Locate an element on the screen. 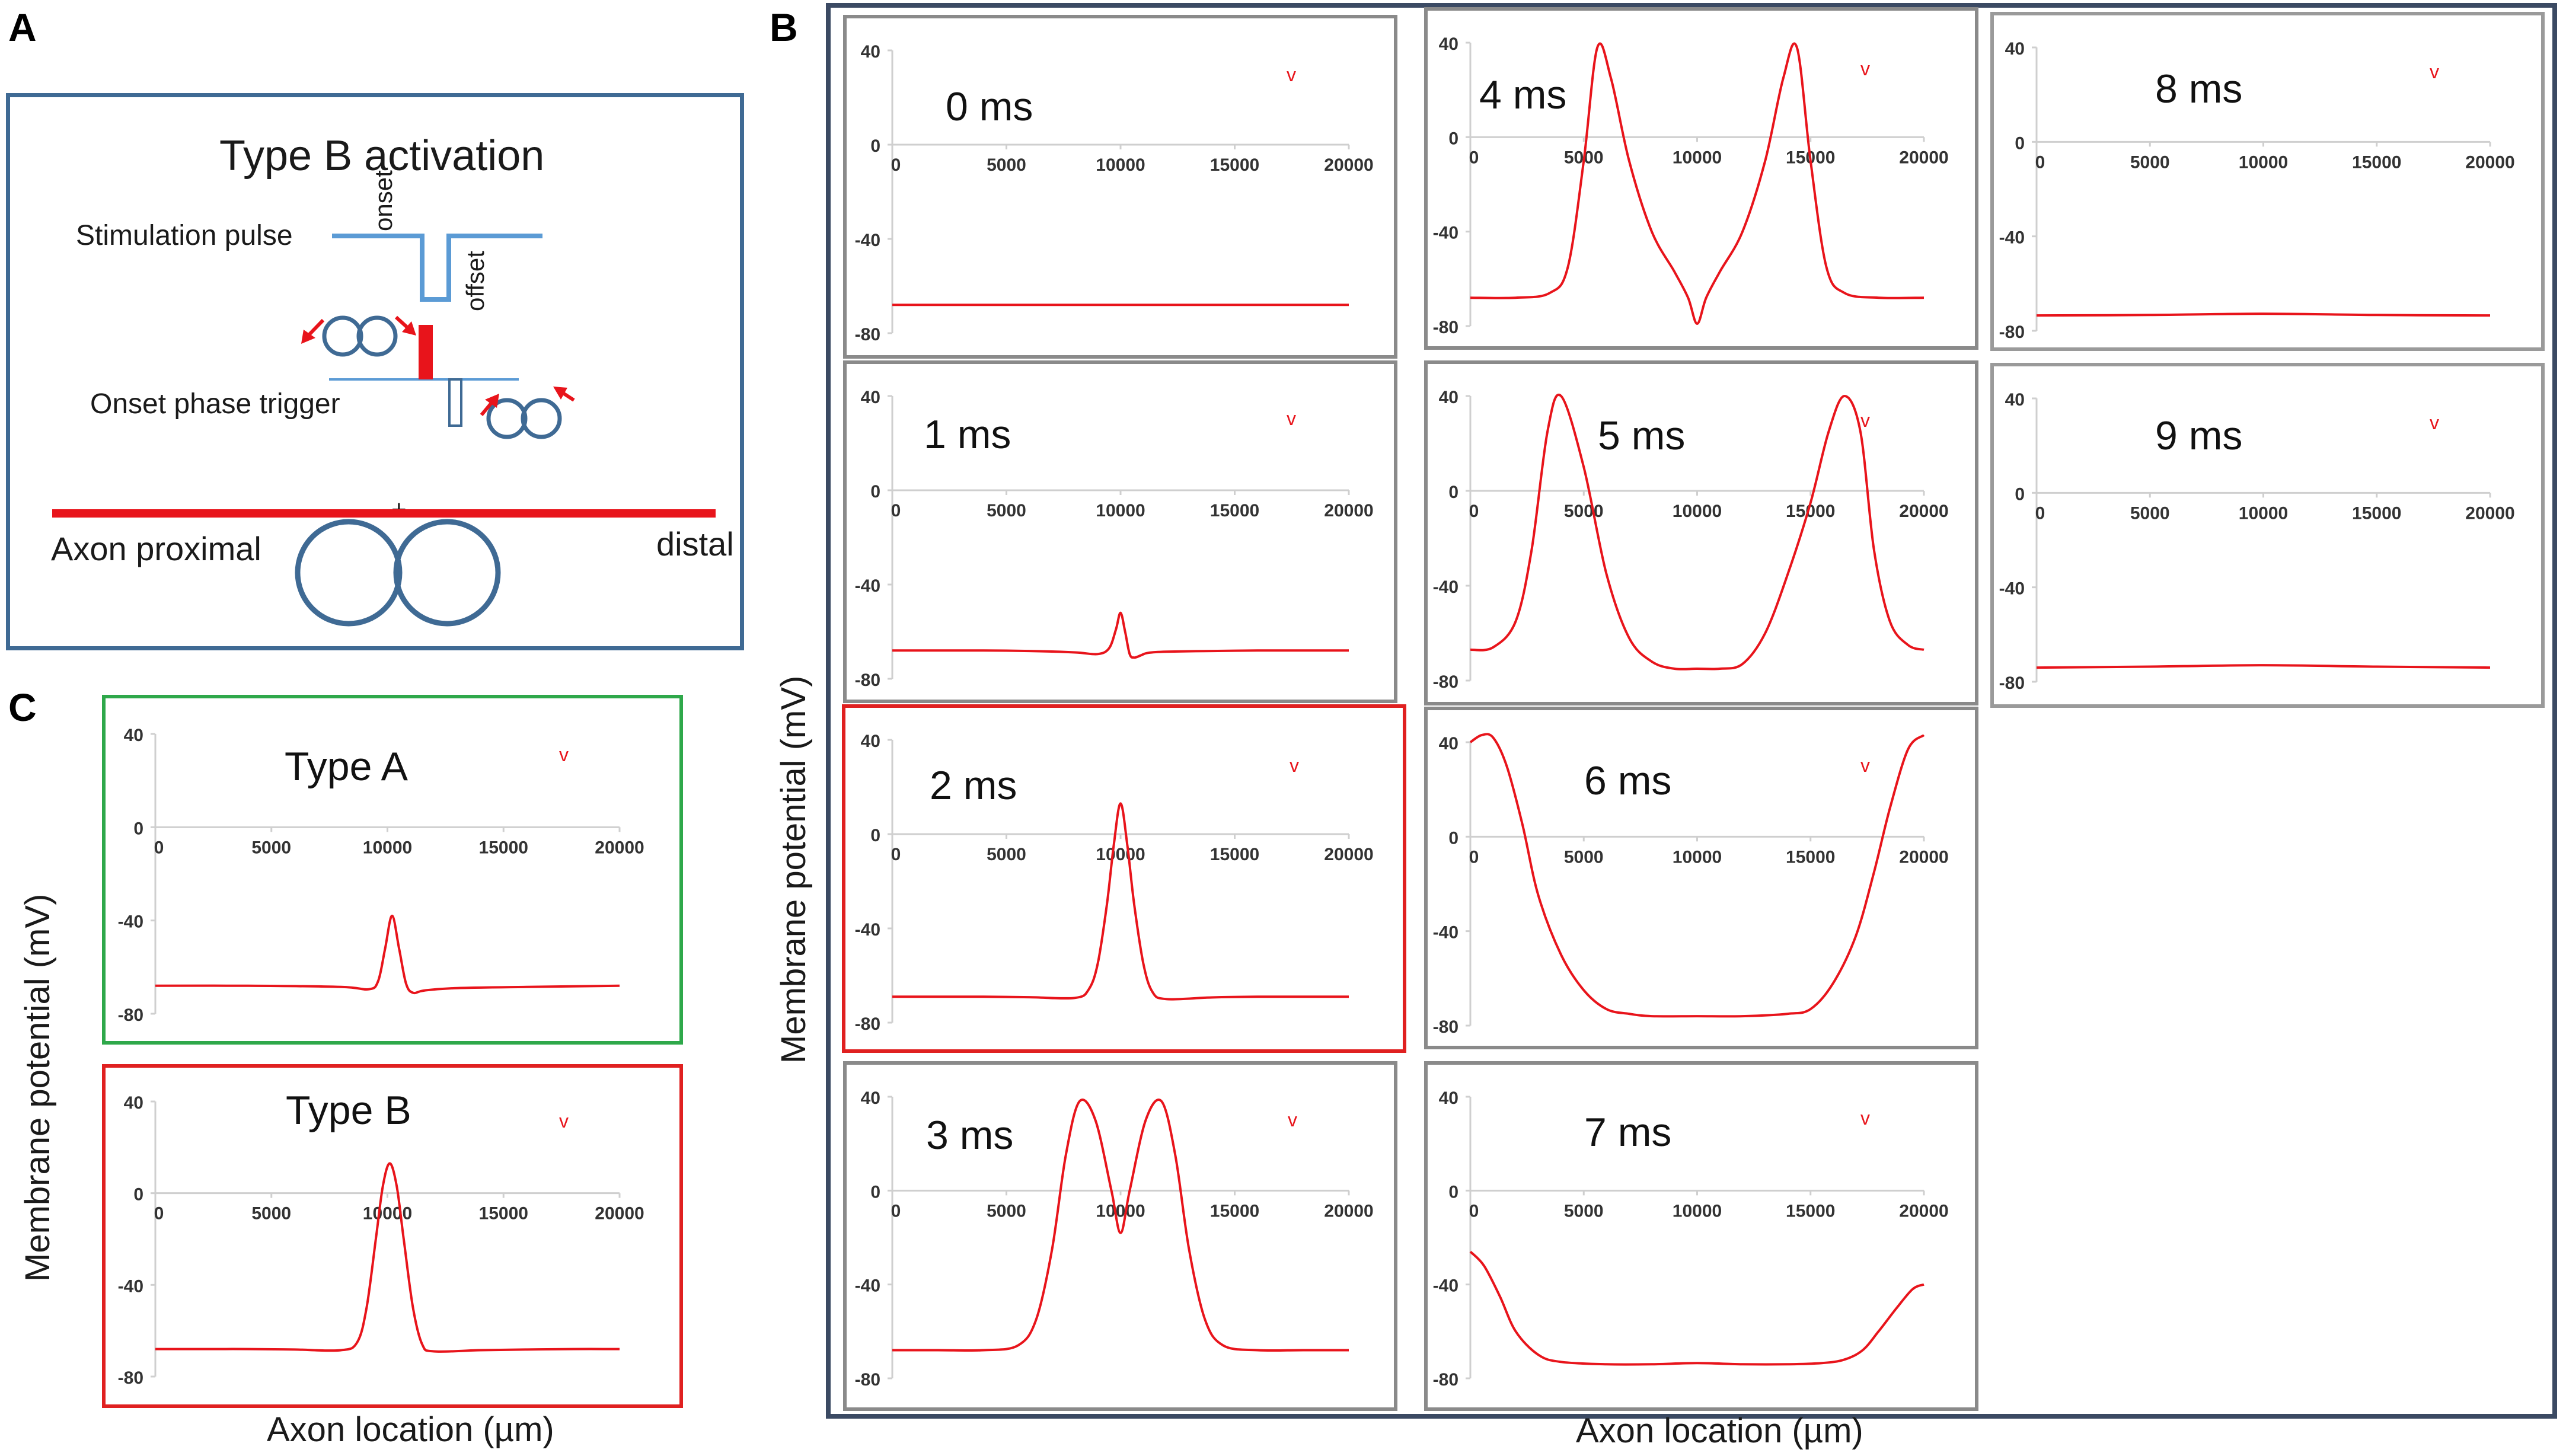 This screenshot has height=1456, width=2566. panel-a-label: A is located at coordinates (22, 27).